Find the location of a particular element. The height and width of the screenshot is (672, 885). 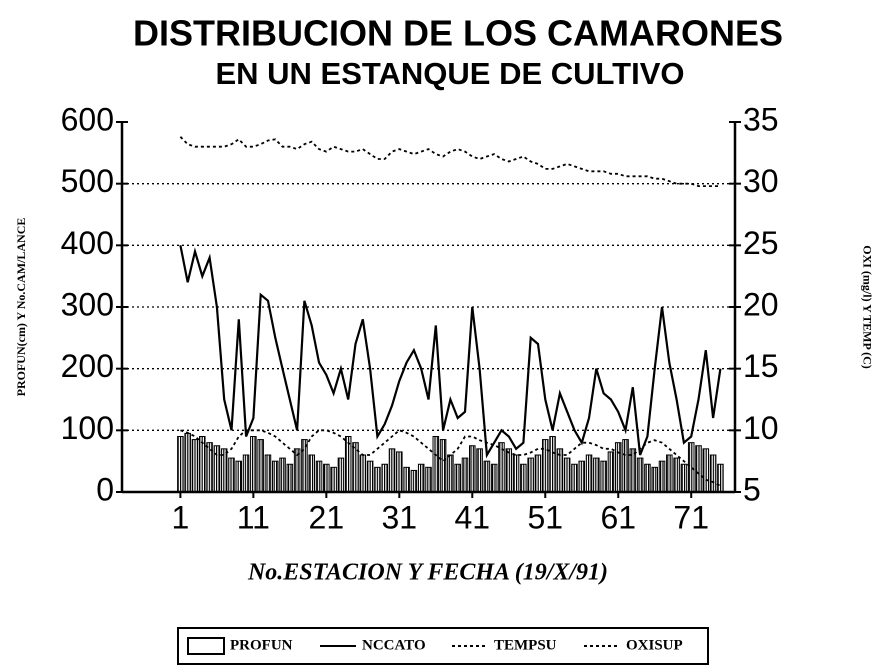

legend-box is located at coordinates (443, 646).